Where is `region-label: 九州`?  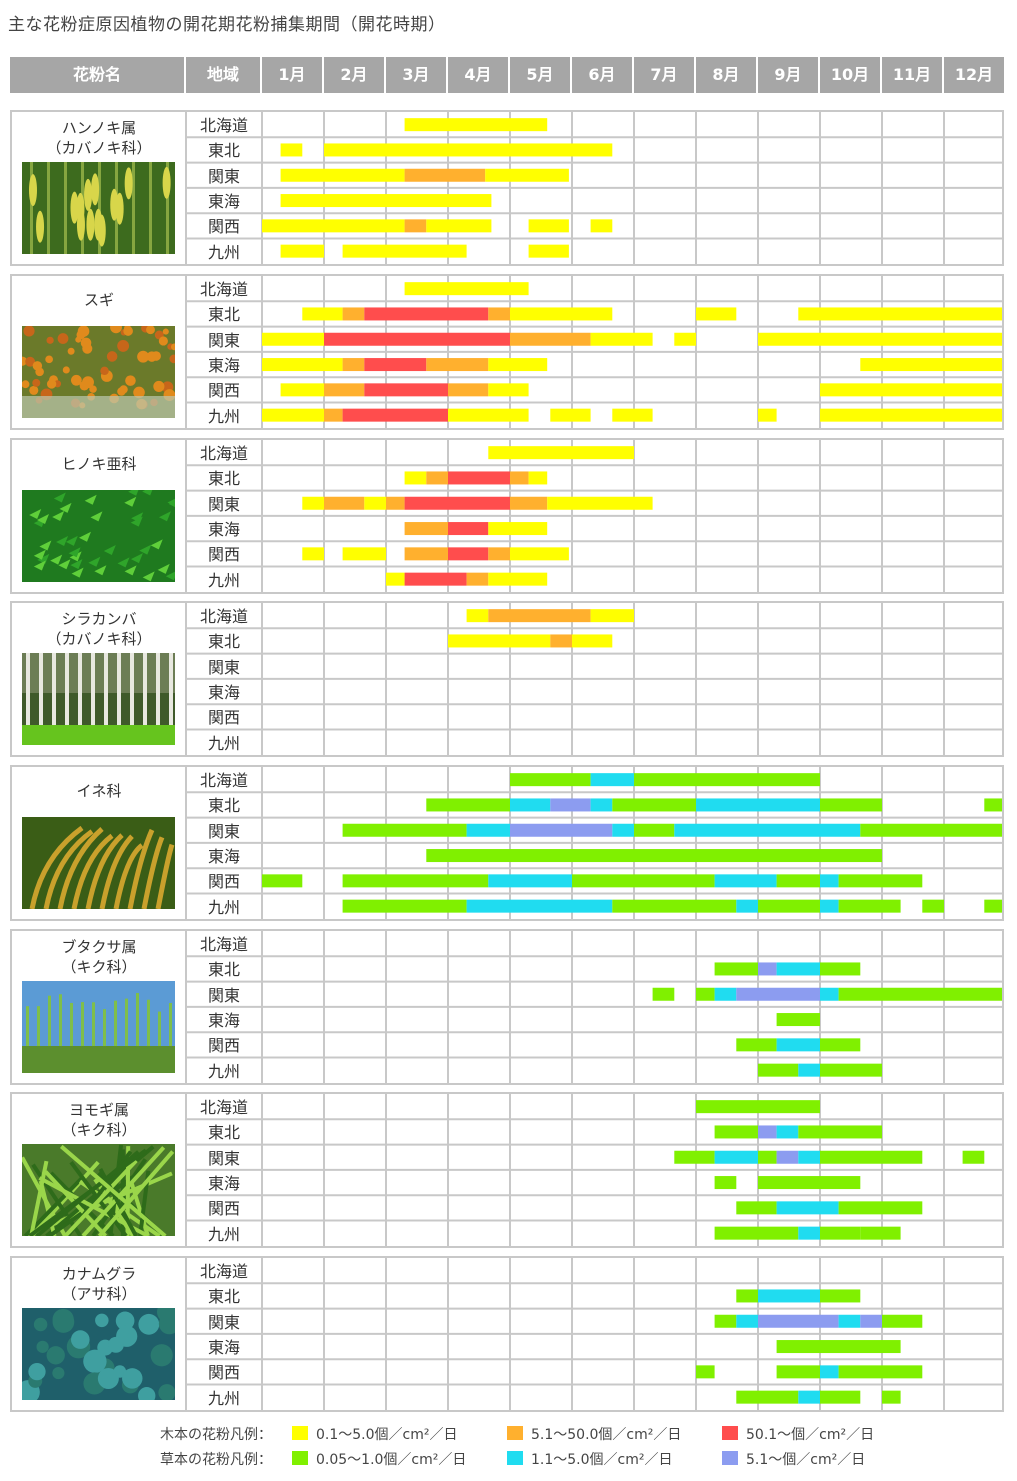 region-label: 九州 is located at coordinates (223, 1234).